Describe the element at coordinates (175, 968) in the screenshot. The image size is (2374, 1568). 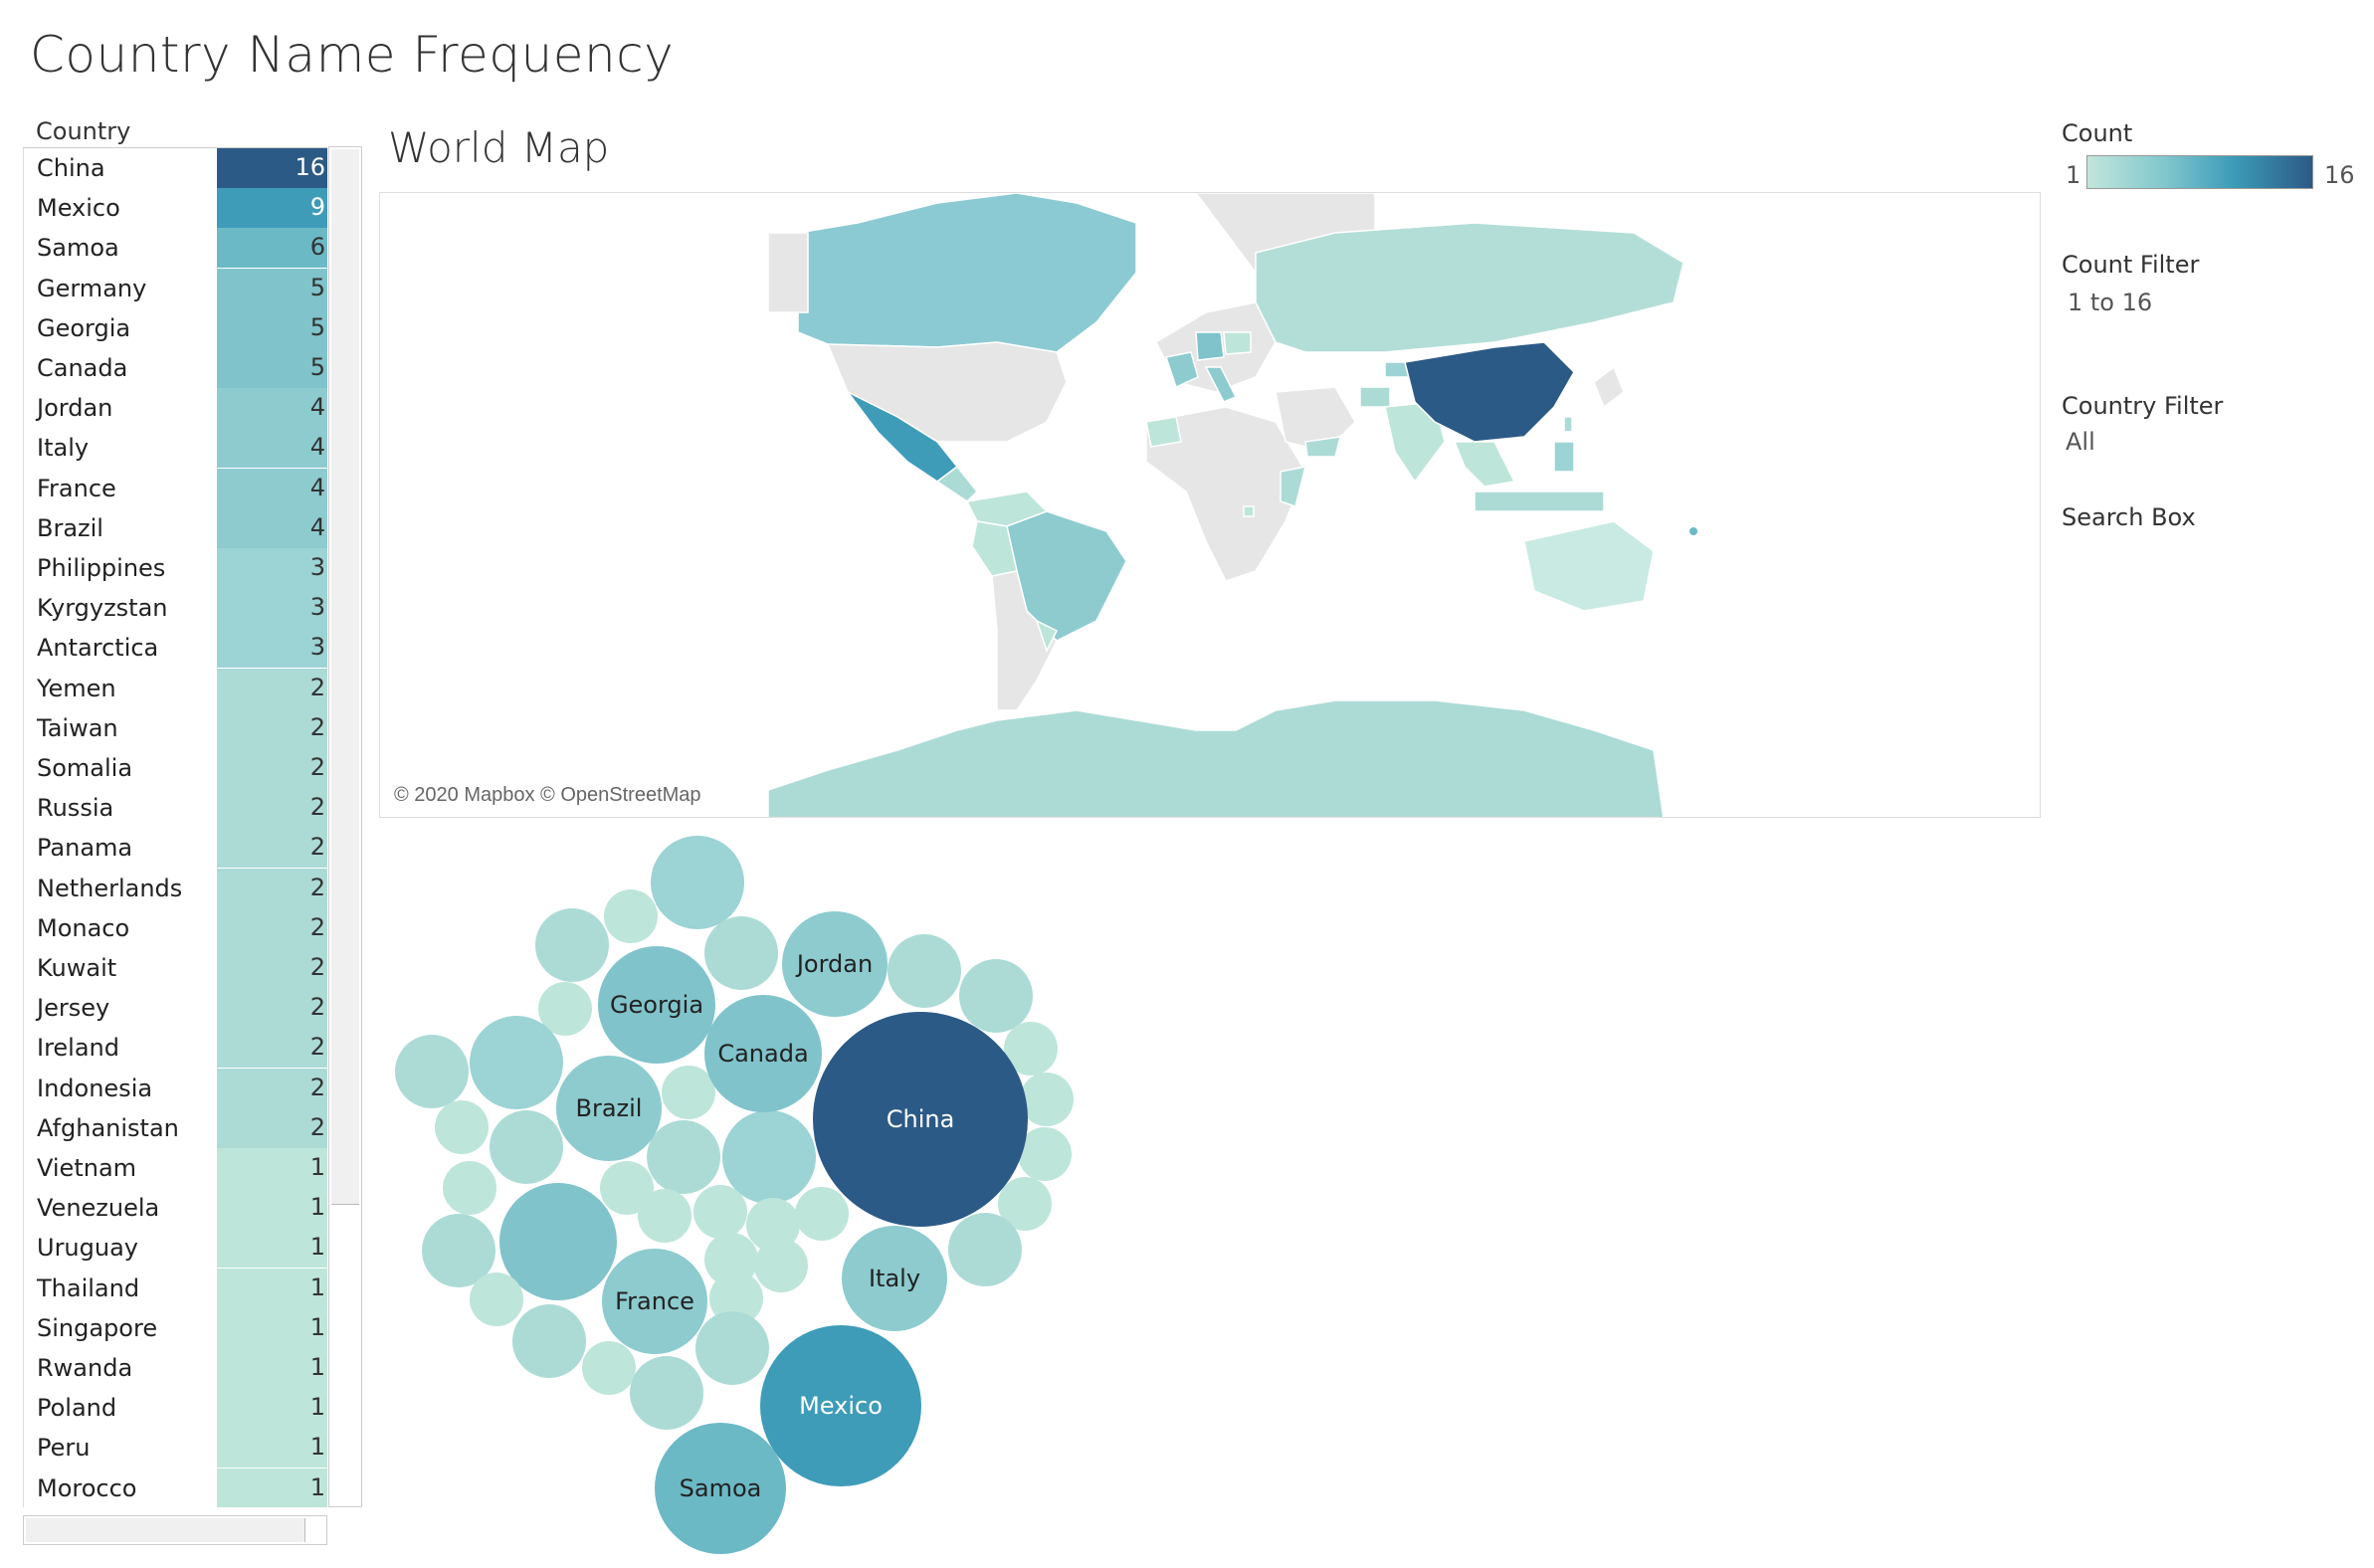
I see `table-row: Kuwait 2` at that location.